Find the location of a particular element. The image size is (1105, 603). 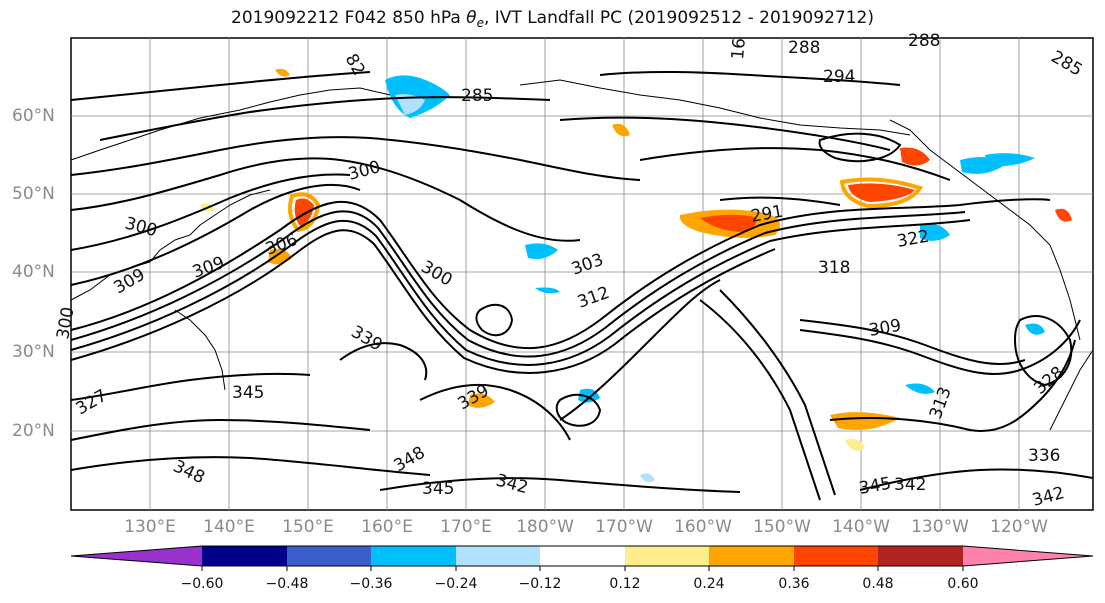

colorbar-tick-label: −0.60 is located at coordinates (202, 584).